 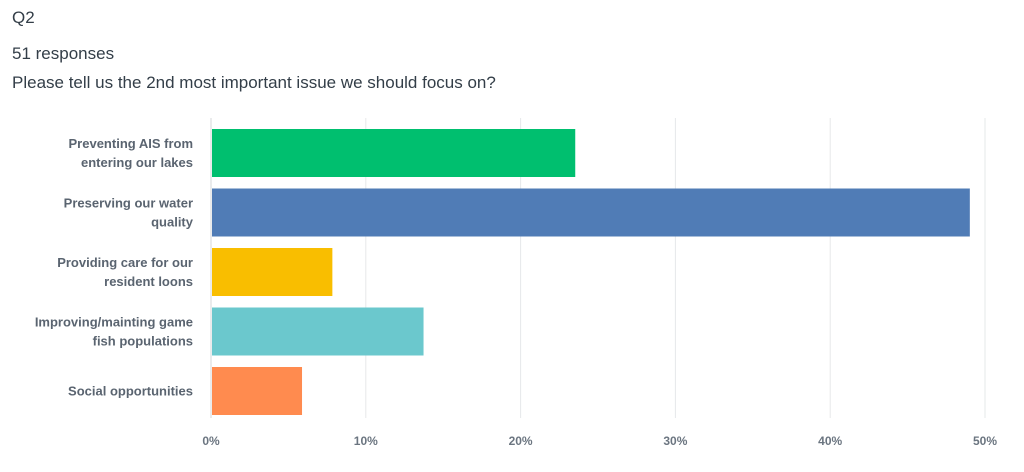 I want to click on x-tick-label: 20%, so click(x=521, y=441).